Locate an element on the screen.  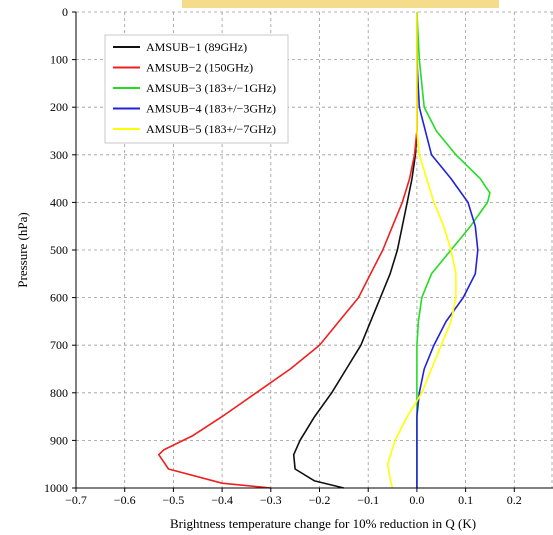
legend-label-2: AMSUB−2 (150GHz) is located at coordinates (199, 68).